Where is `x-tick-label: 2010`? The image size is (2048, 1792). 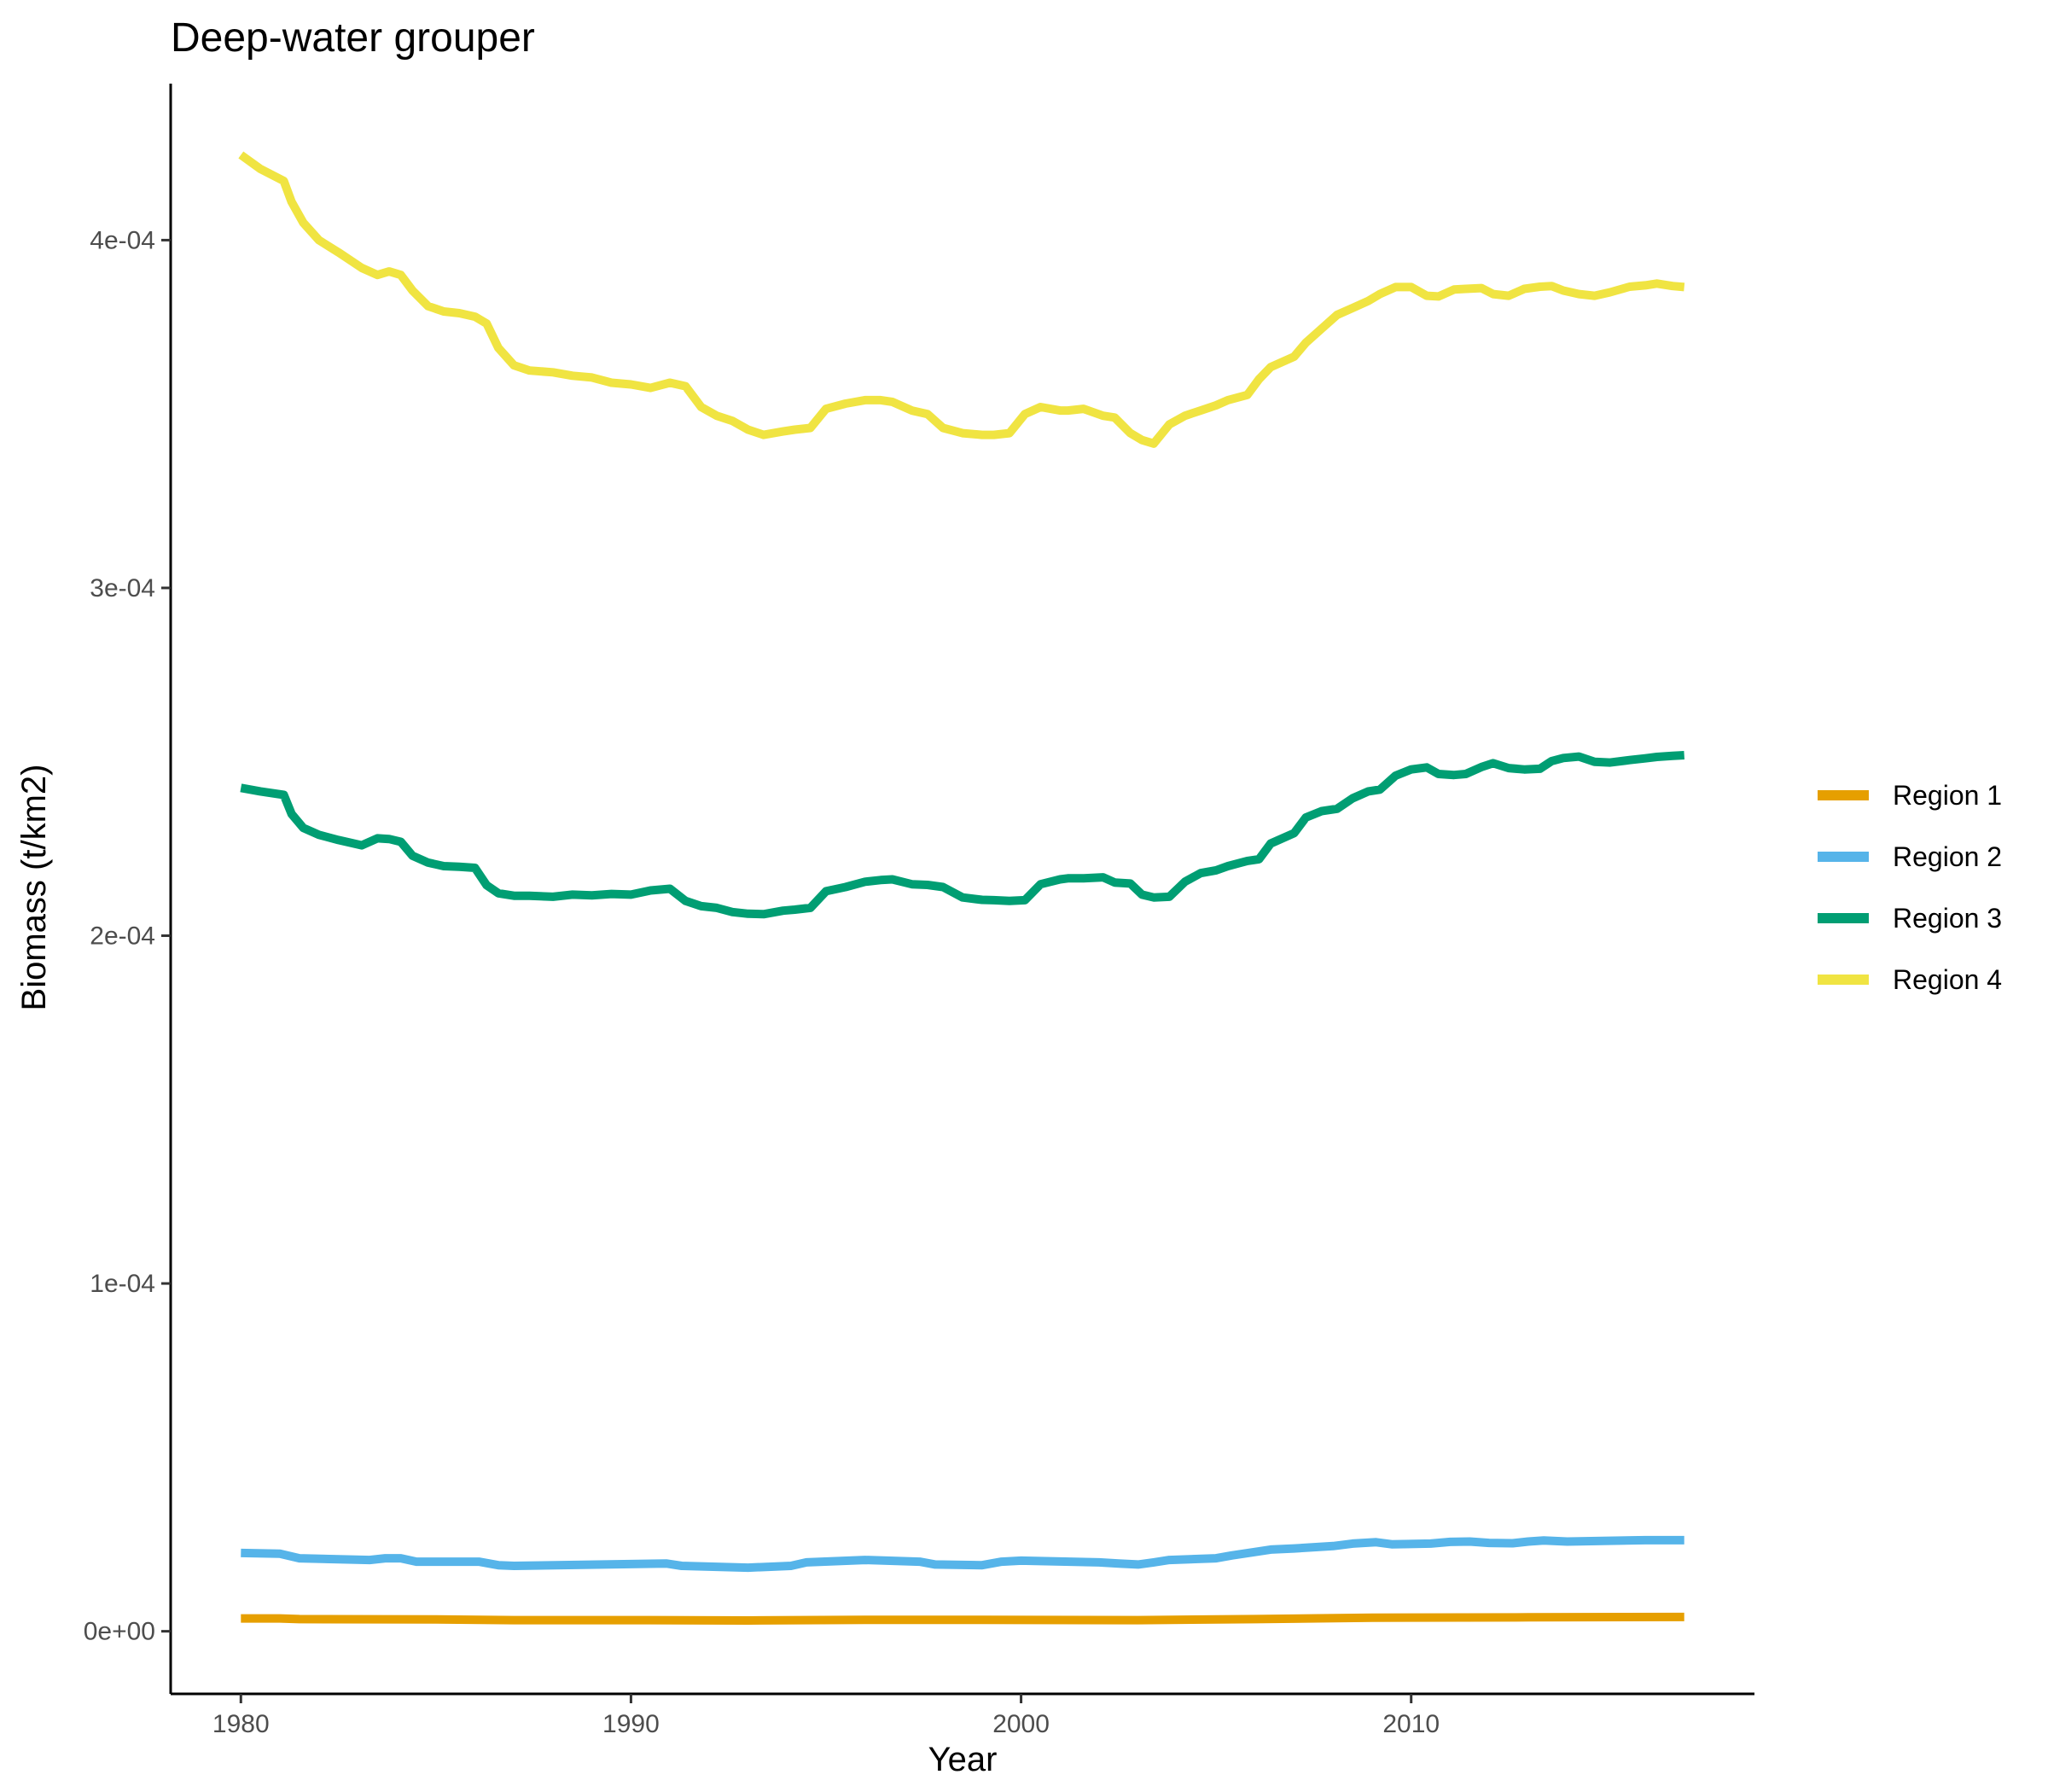
x-tick-label: 2010 is located at coordinates (1411, 1724).